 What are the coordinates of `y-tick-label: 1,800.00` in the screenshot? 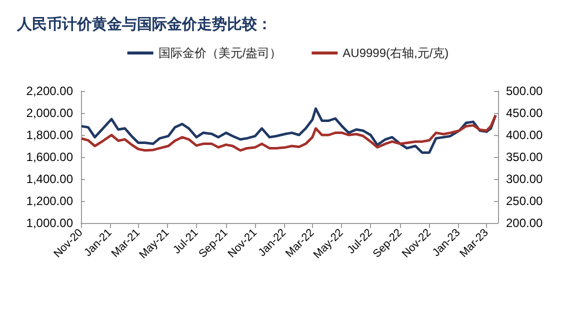 It's located at (50, 135).